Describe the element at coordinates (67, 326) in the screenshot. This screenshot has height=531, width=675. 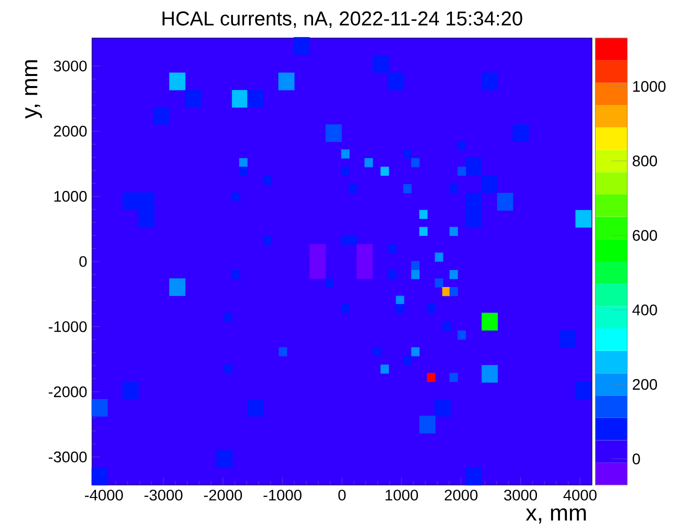
I see `y-tick-label: -1000` at that location.